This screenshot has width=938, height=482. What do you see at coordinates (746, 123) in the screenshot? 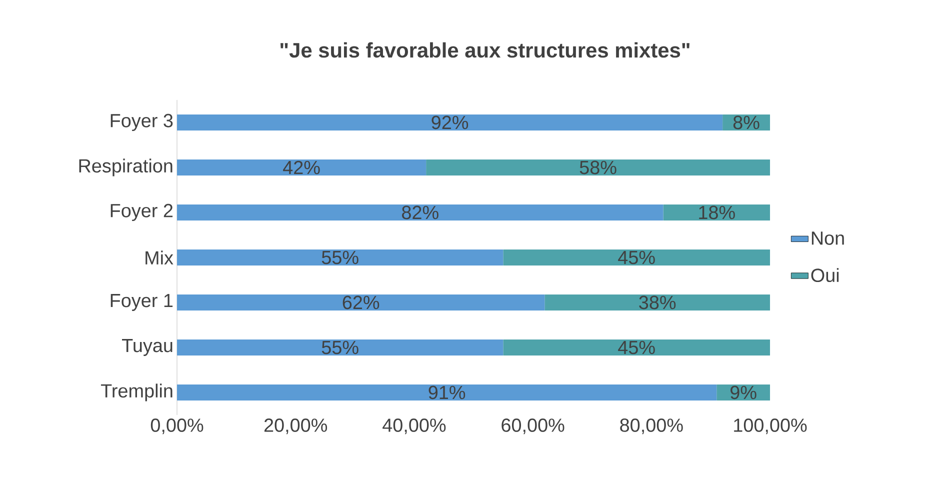
I see `data-label: 8%` at bounding box center [746, 123].